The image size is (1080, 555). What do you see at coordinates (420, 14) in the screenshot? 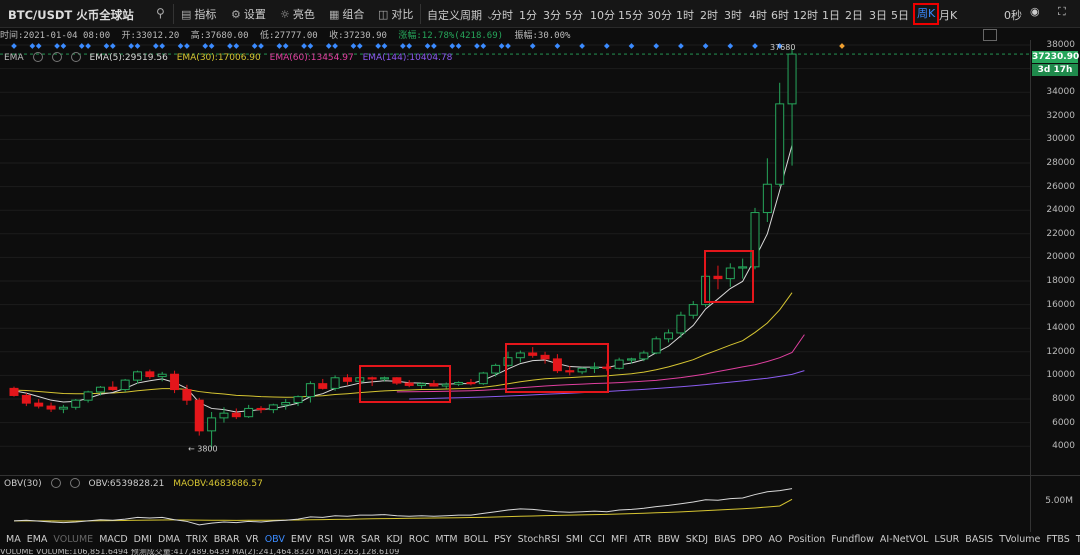
I see `divider` at bounding box center [420, 14].